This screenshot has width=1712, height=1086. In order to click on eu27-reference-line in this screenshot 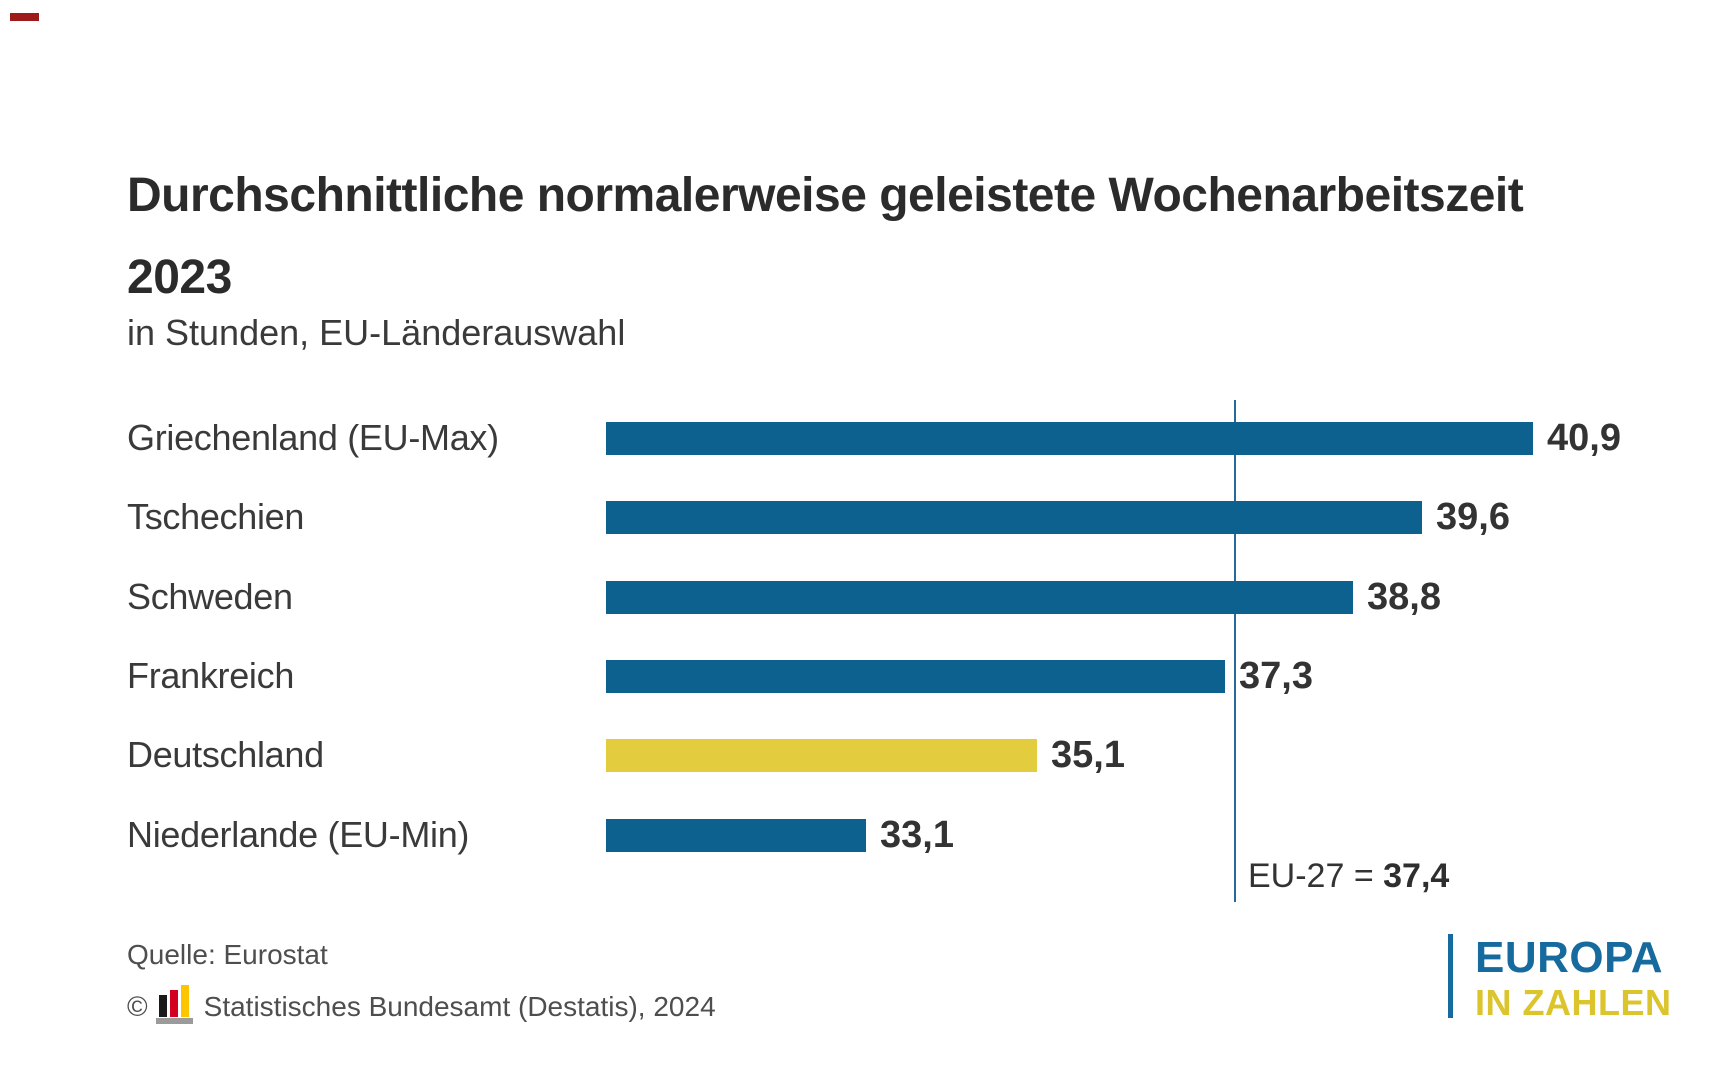, I will do `click(1235, 651)`.